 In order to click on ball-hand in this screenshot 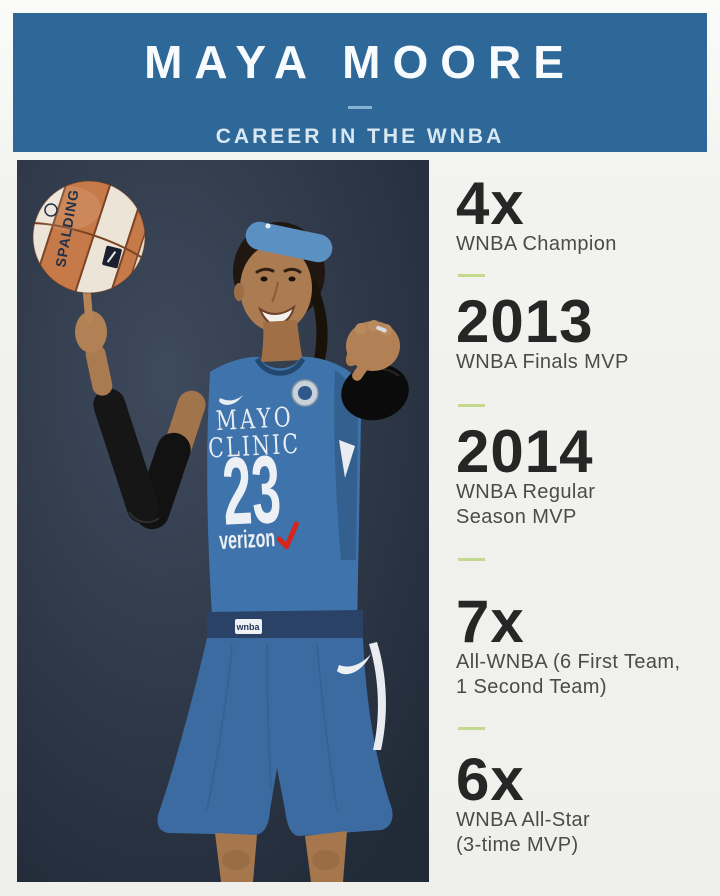, I will do `click(94, 342)`.